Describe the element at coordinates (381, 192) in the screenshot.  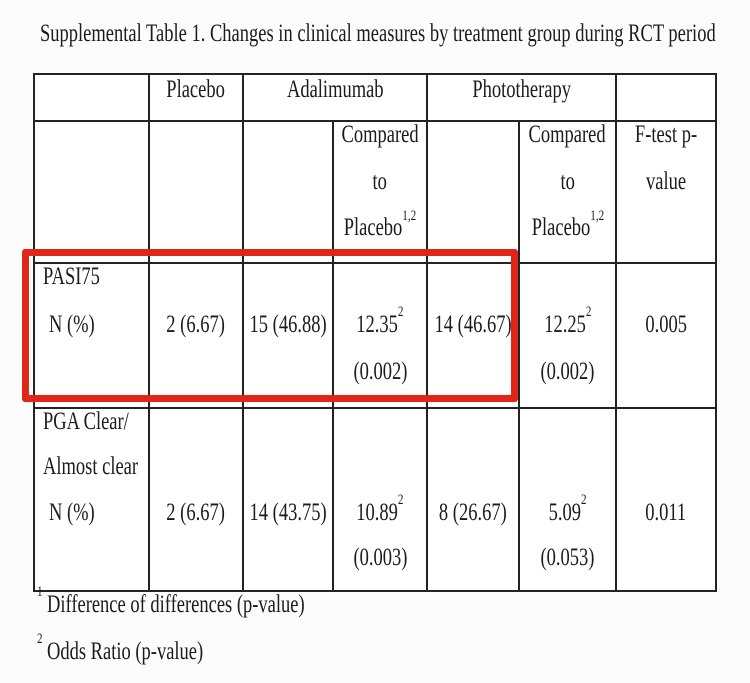
I see `subheader-ada-compared: Compared to Placebo1,2` at that location.